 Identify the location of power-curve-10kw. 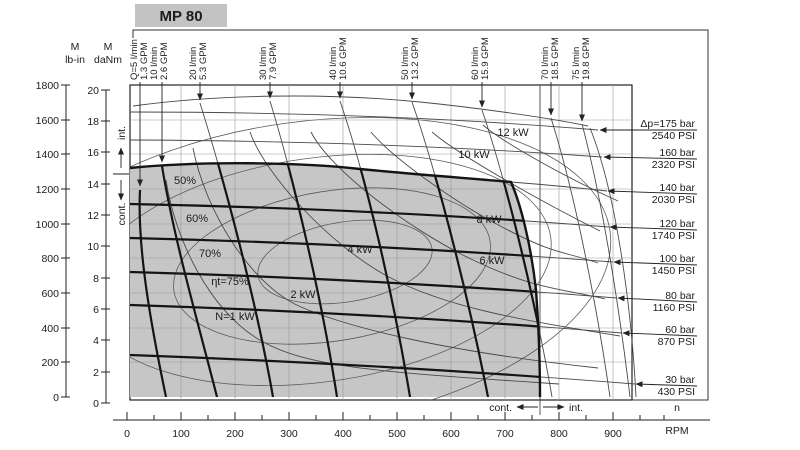
(516, 181).